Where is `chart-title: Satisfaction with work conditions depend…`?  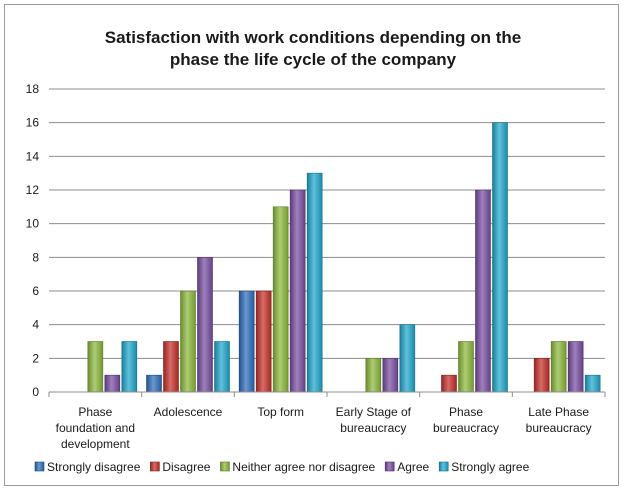
chart-title: Satisfaction with work conditions depend… is located at coordinates (313, 48).